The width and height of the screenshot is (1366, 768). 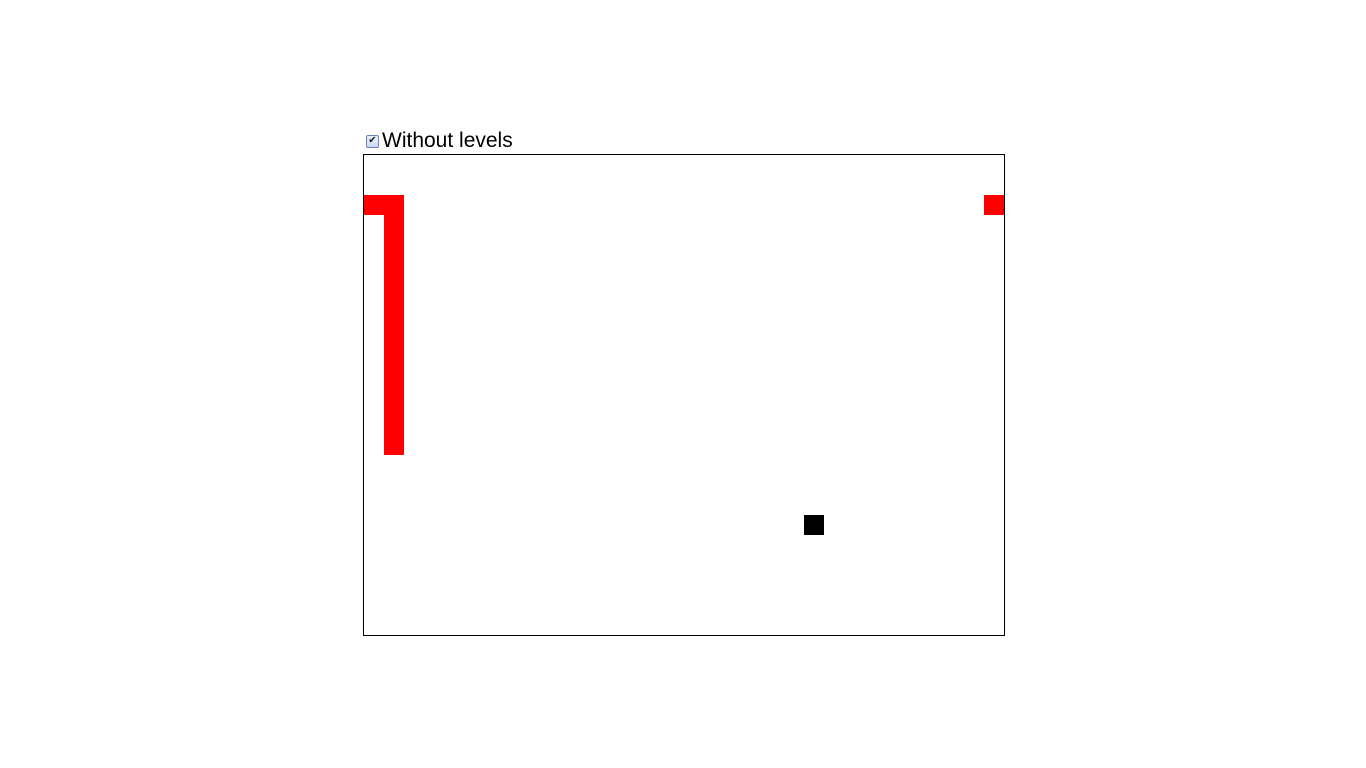 What do you see at coordinates (447, 140) in the screenshot?
I see `without-levels-label: Without levels` at bounding box center [447, 140].